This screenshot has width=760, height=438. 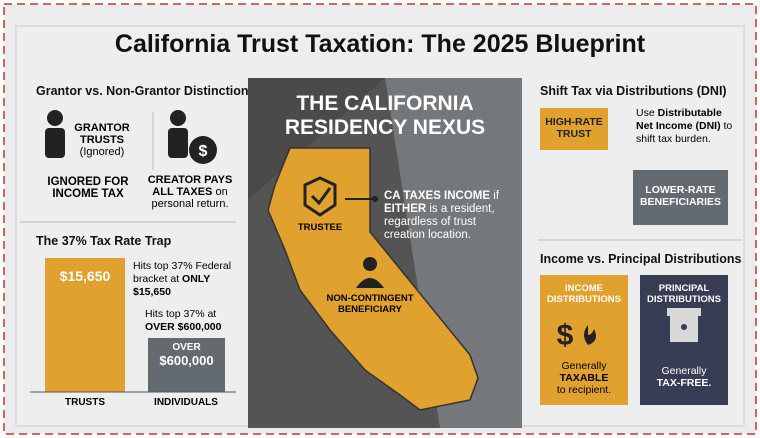 I want to click on axis-label: INDIVIDUALS, so click(x=186, y=402).